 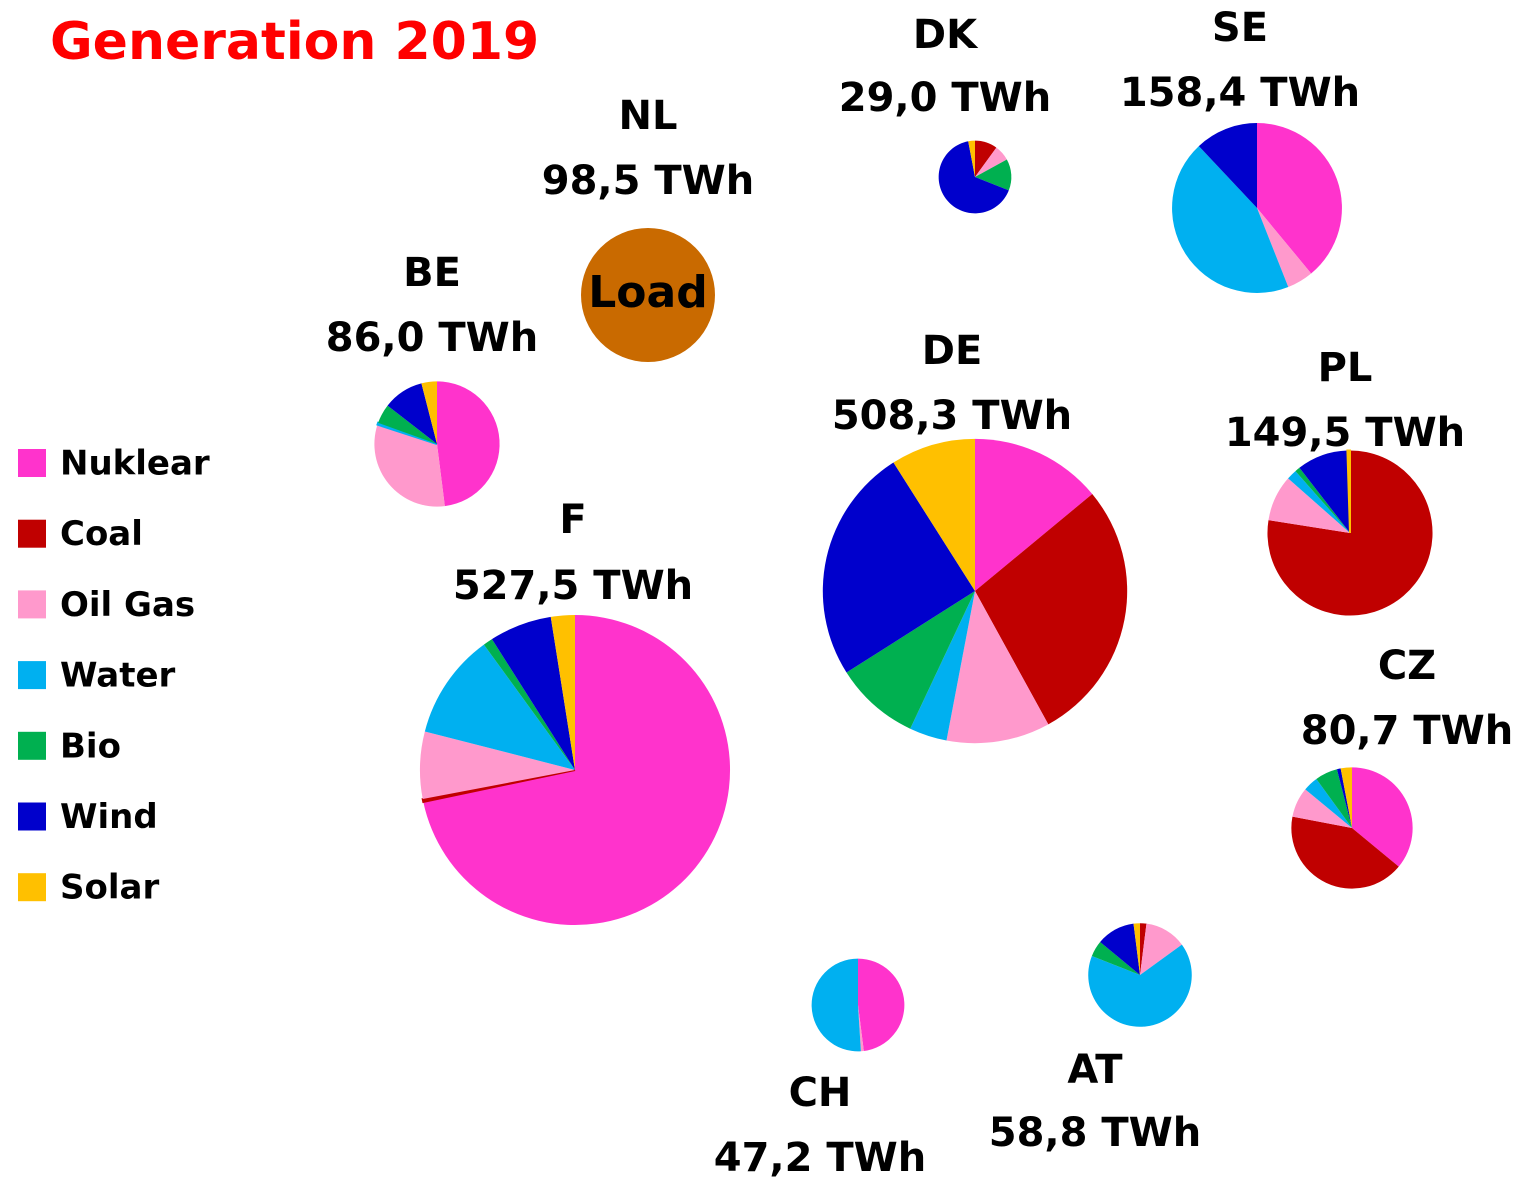 I want to click on pie-name: DE, so click(x=952, y=351).